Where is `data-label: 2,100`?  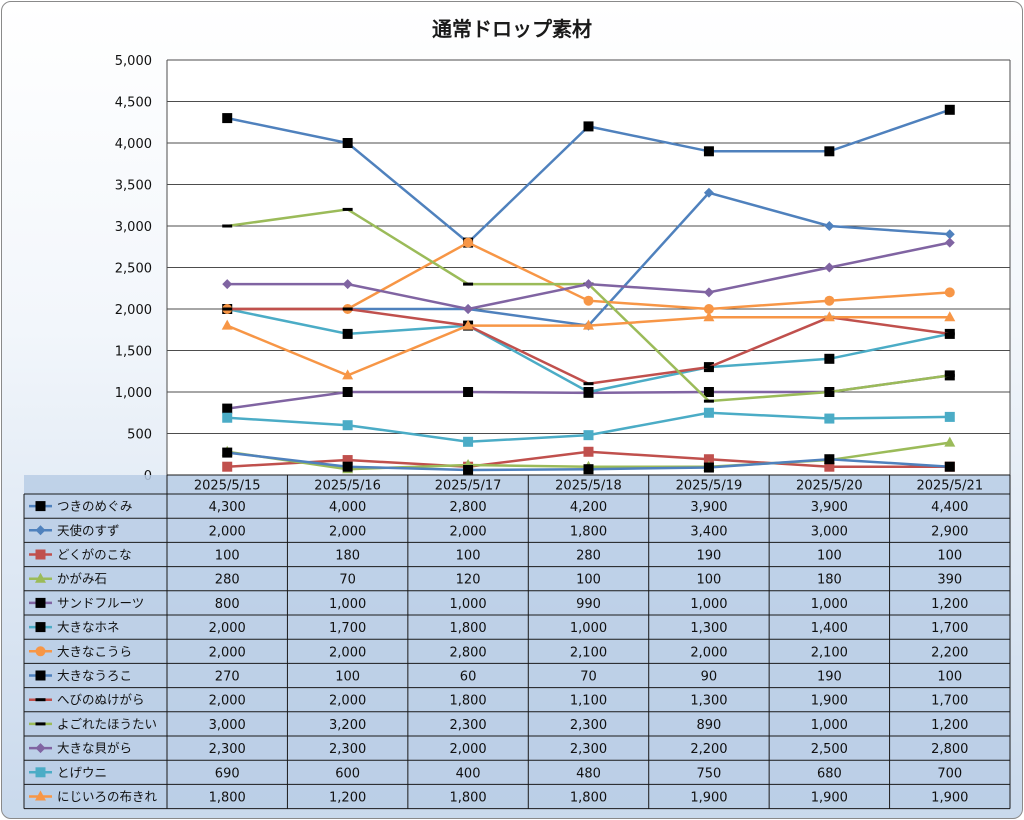 data-label: 2,100 is located at coordinates (588, 652).